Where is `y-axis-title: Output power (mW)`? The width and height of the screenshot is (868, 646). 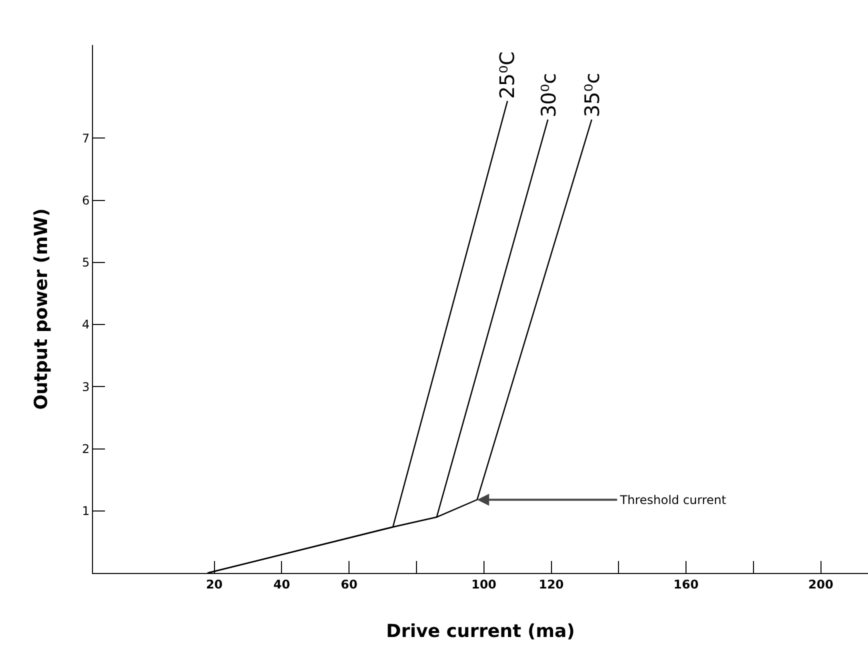
y-axis-title: Output power (mW) is located at coordinates (41, 309).